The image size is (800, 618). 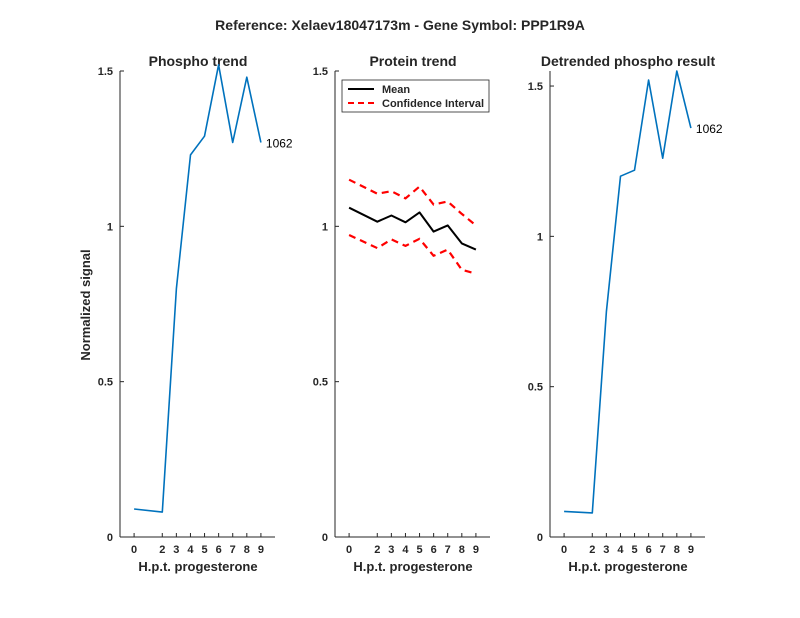 I want to click on x-axis-label-detrended: H.p.t. progesterone, so click(x=627, y=566).